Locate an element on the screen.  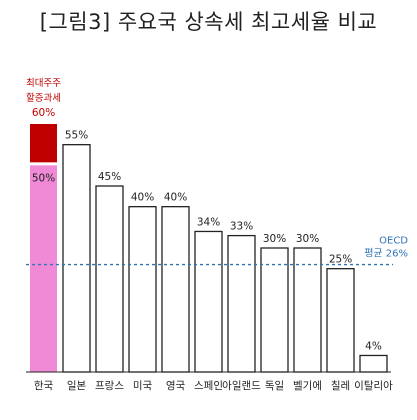
oecd-label-1: OECD is located at coordinates (393, 241).